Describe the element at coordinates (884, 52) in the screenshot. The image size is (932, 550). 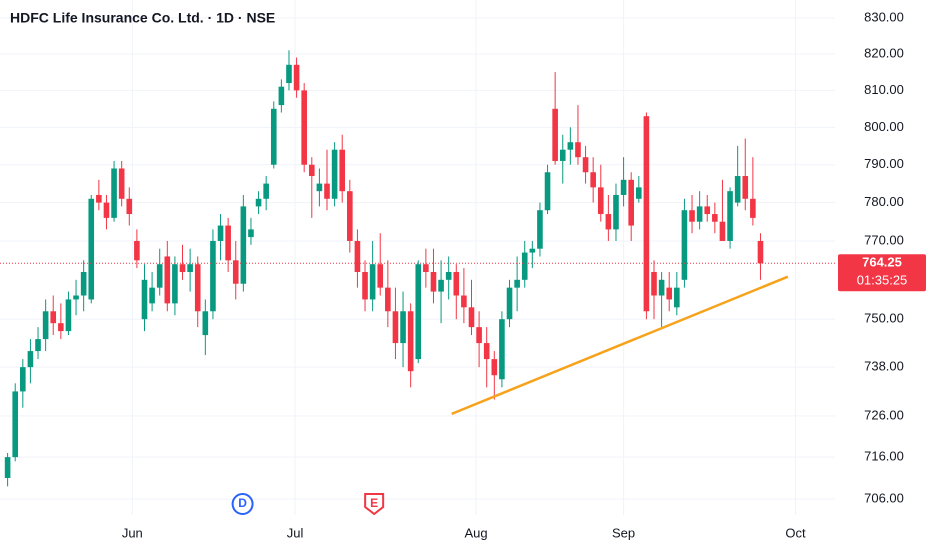
I see `y-tick-label: 820.00` at that location.